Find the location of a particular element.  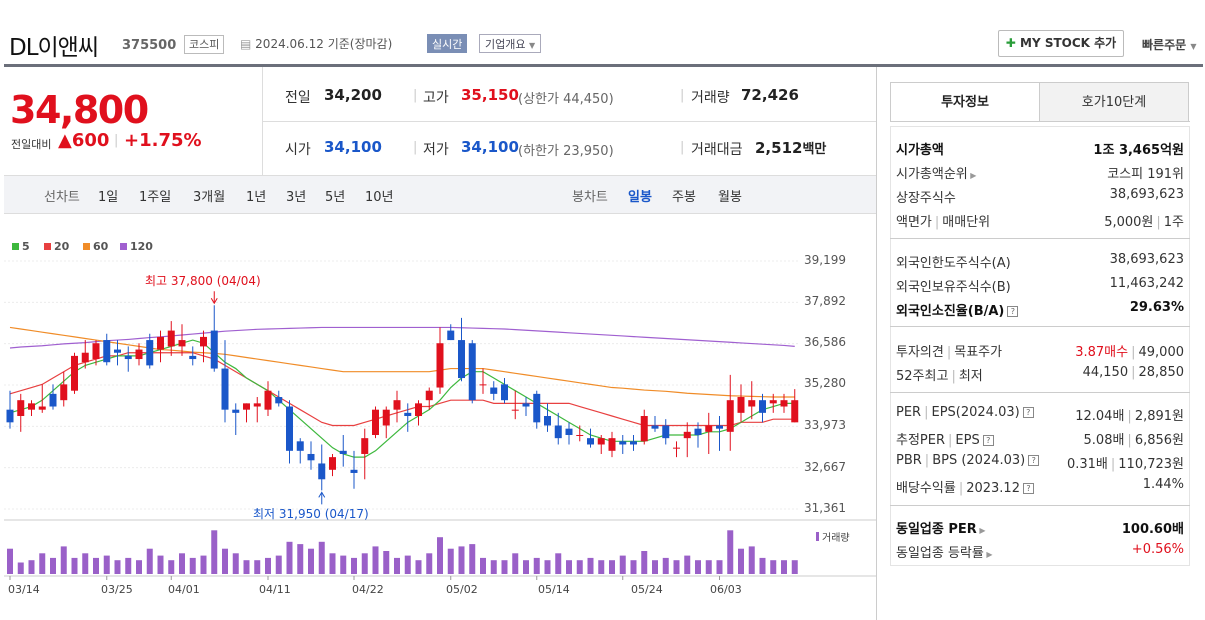

period-5y: 5년 is located at coordinates (335, 197).